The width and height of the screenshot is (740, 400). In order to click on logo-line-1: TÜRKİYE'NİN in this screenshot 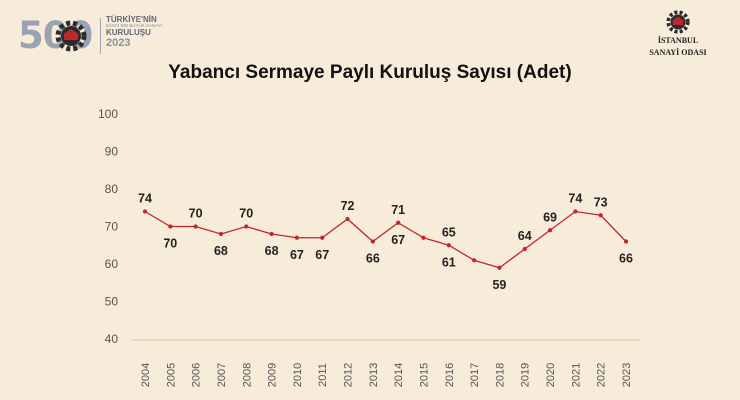, I will do `click(131, 19)`.